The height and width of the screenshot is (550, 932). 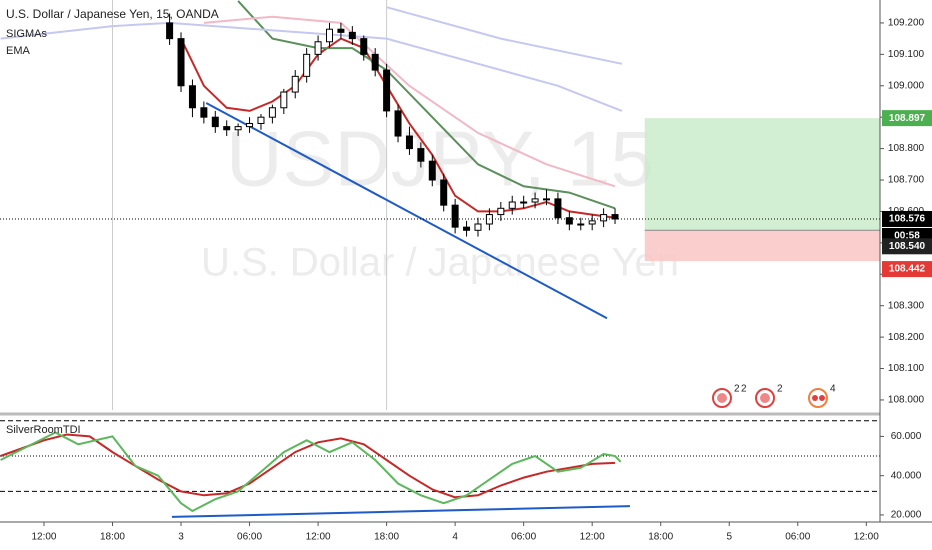 I want to click on countdown: 00:58, so click(x=907, y=236).